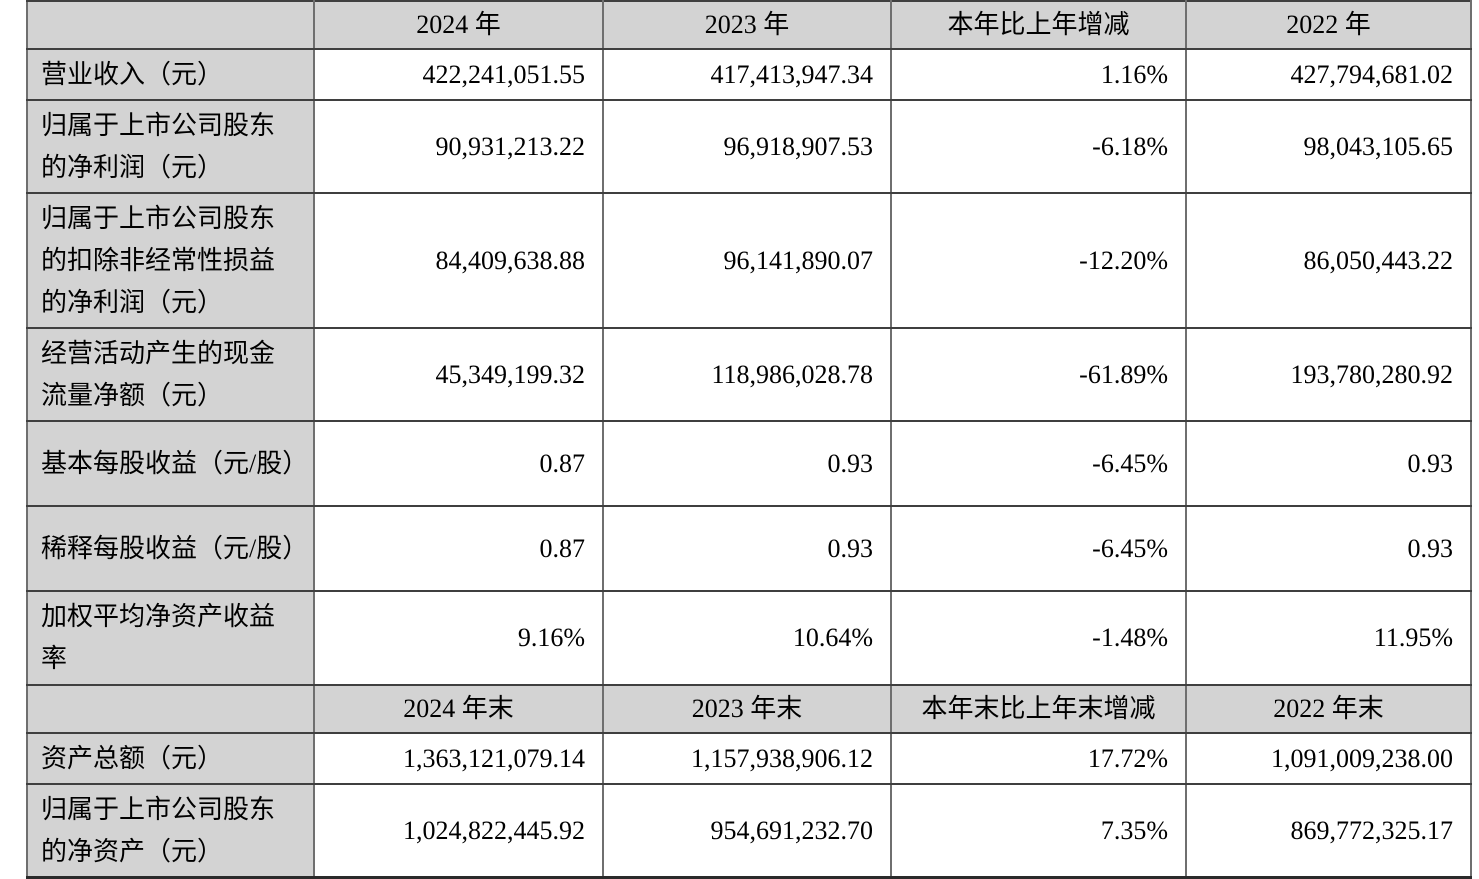  Describe the element at coordinates (170, 74) in the screenshot. I see `row-label-cell: 营业收入（元）` at that location.